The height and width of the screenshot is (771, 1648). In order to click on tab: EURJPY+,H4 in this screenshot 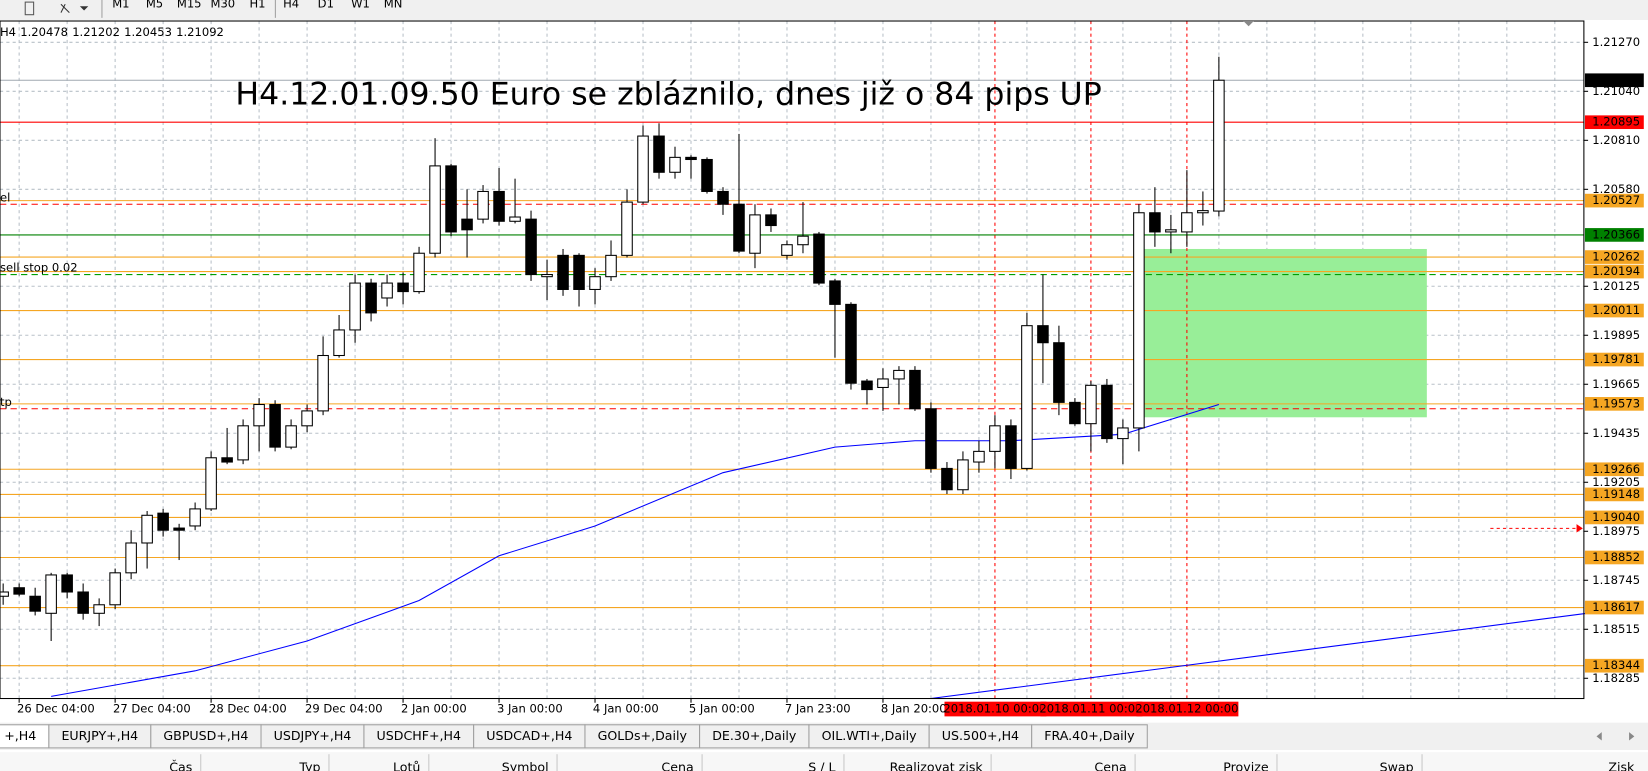, I will do `click(100, 736)`.